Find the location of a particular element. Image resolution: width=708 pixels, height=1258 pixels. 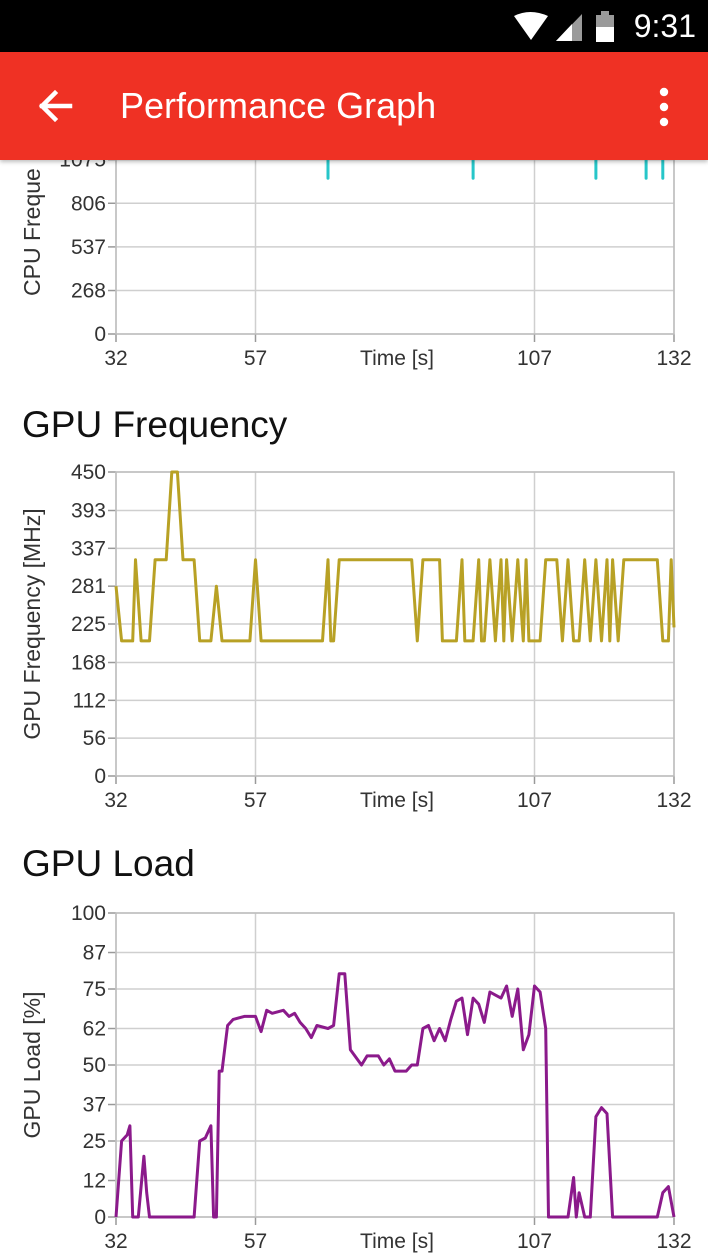

y-tick-label: 56 is located at coordinates (94, 738).